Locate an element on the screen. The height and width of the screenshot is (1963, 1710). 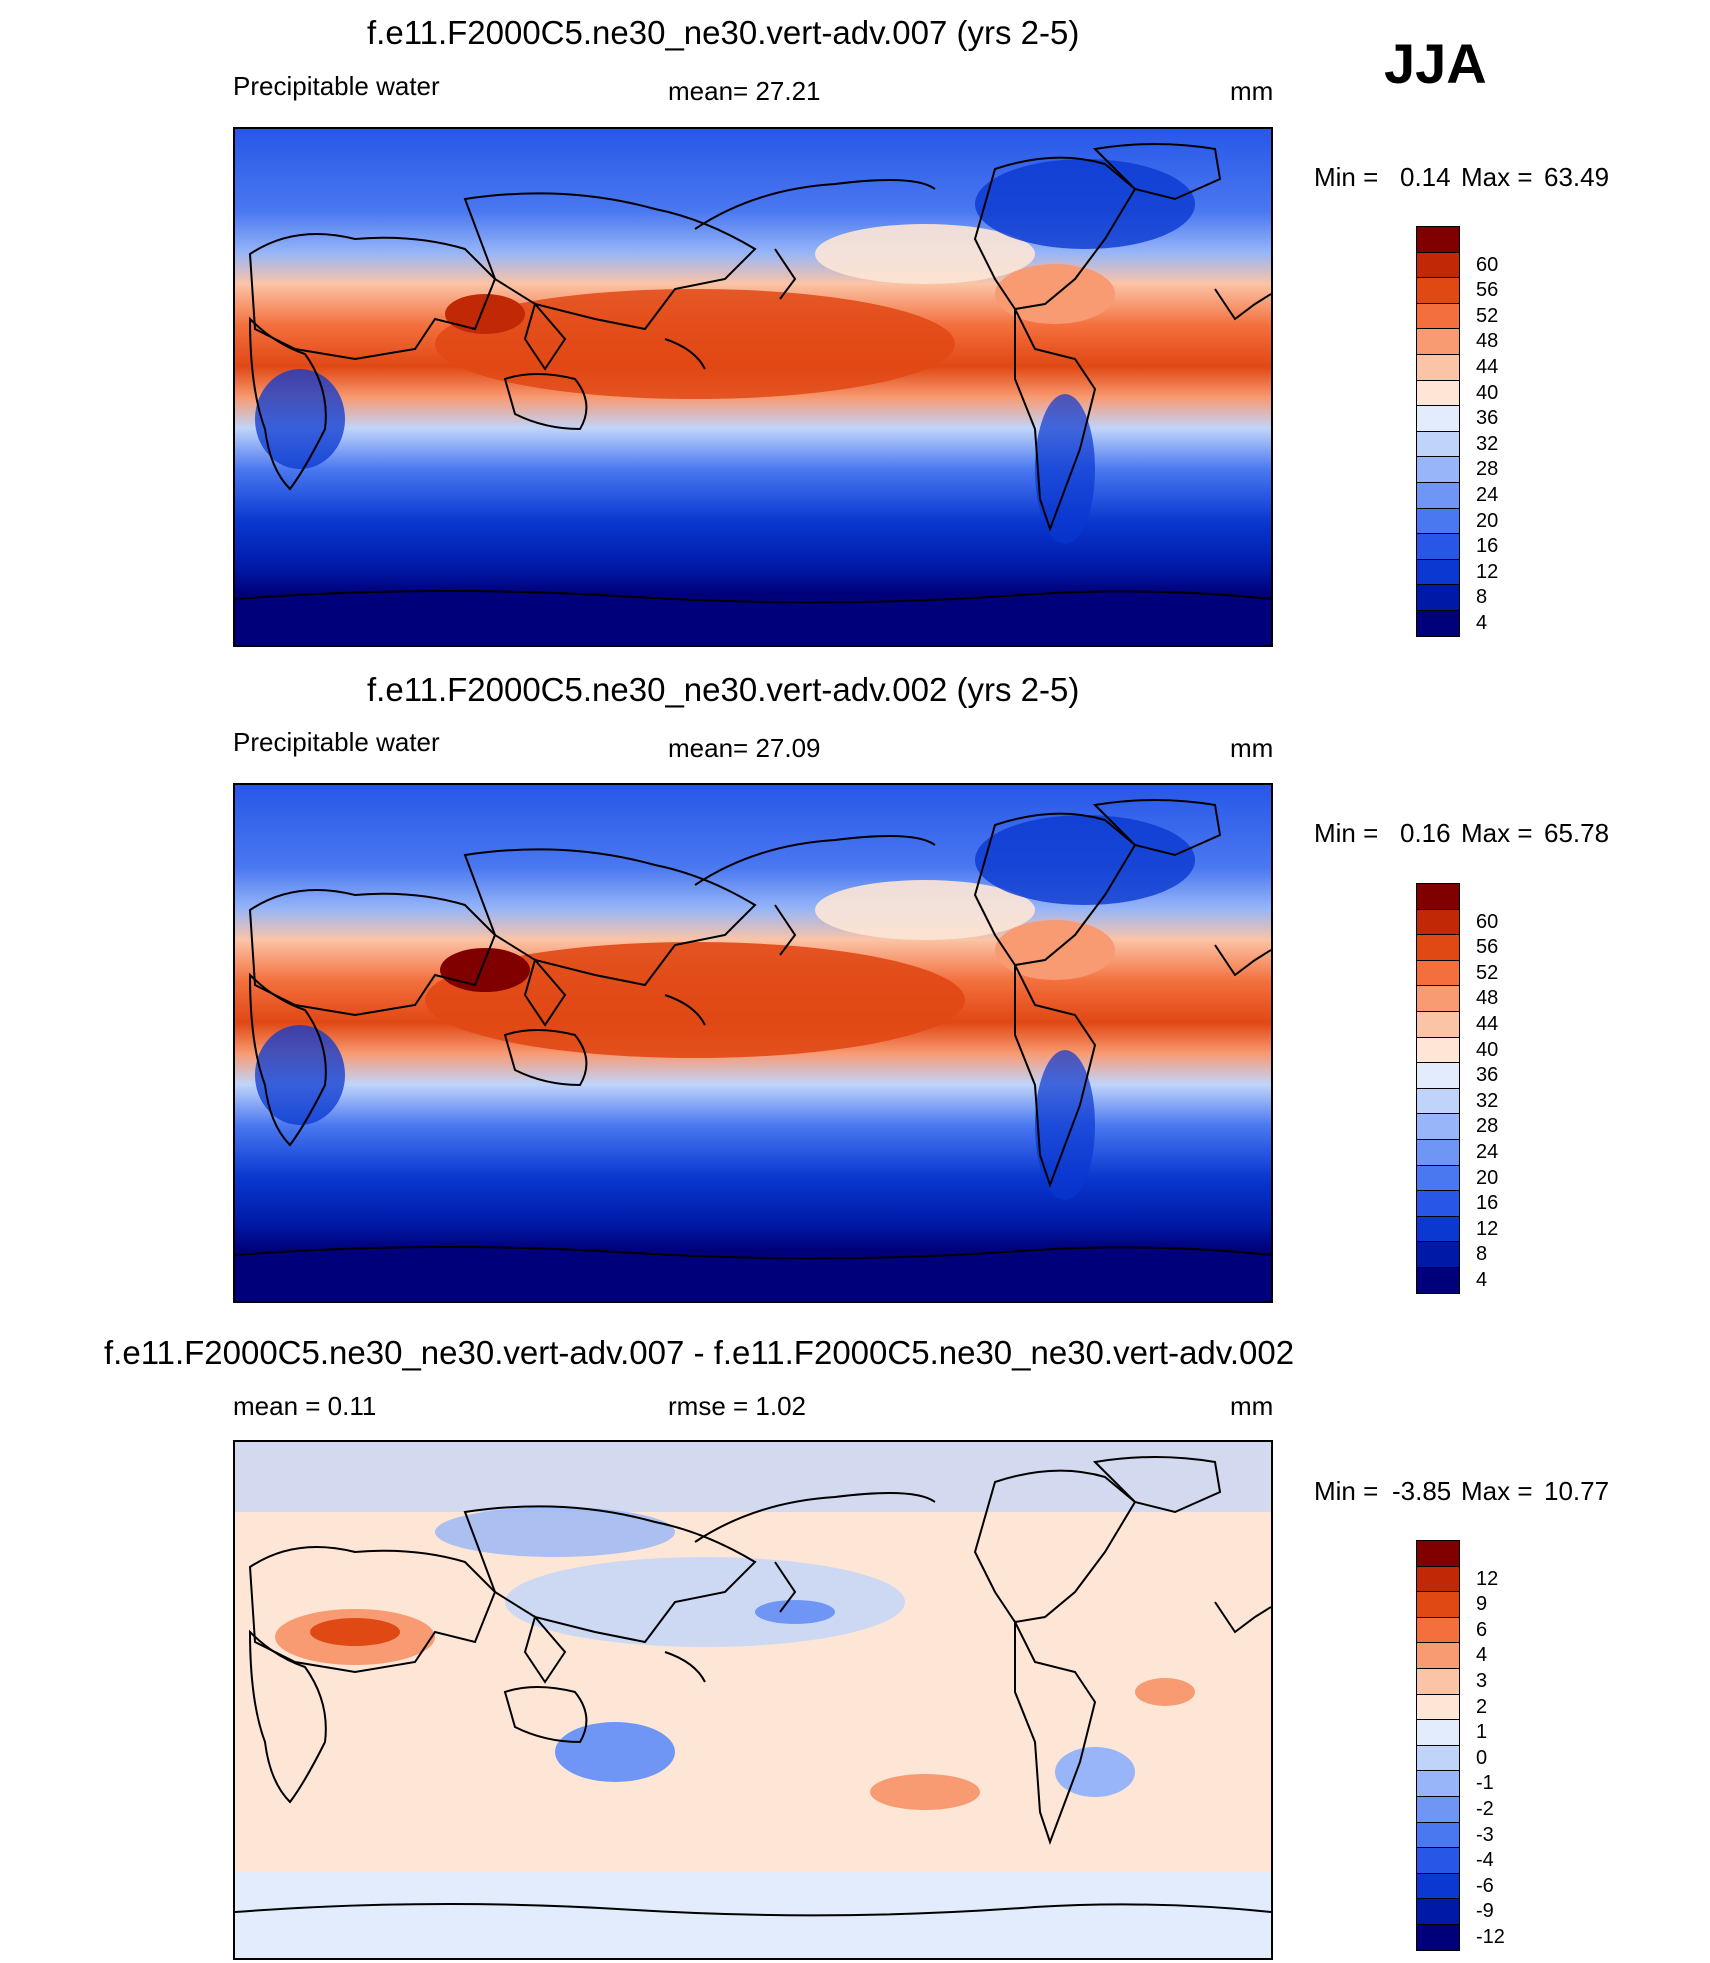
panel-1-min-label: Min = is located at coordinates (1346, 177).